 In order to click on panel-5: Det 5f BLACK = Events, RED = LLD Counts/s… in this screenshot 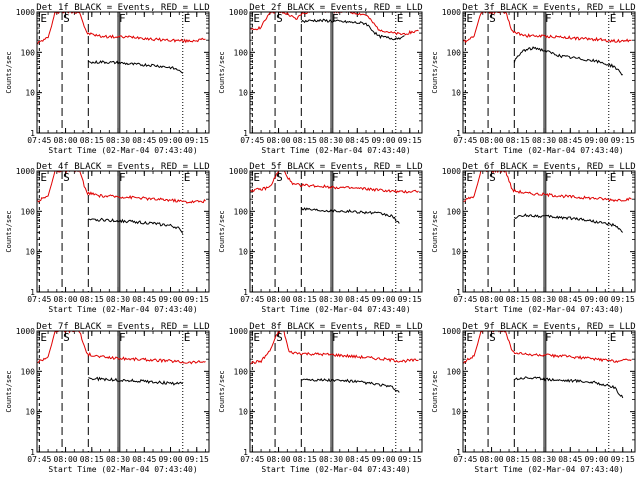, I will do `click(320, 238)`.